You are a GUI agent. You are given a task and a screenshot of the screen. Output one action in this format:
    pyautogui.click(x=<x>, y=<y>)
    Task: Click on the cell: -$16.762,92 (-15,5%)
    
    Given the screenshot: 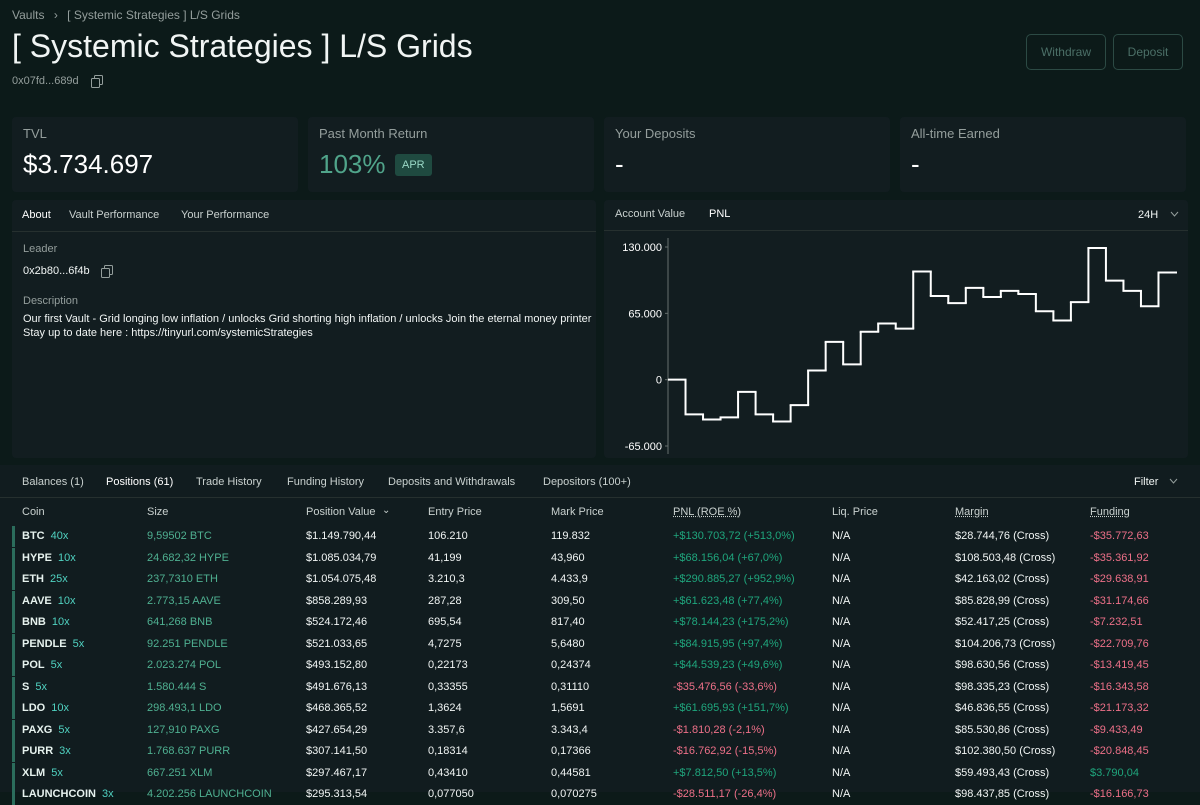 What is the action you would take?
    pyautogui.click(x=725, y=751)
    